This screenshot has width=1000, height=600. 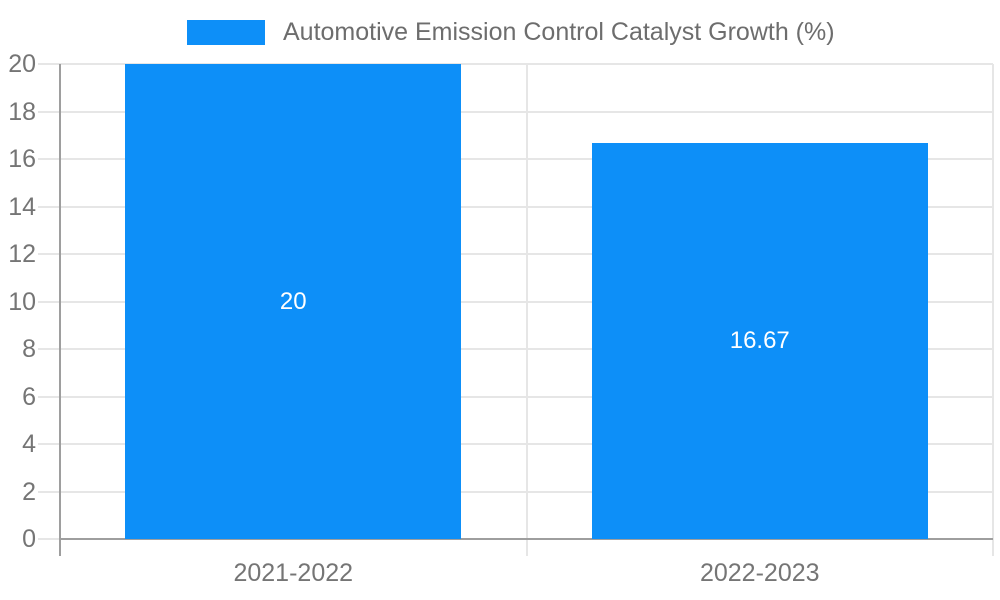 I want to click on y-tick-label: 20, so click(x=22, y=64).